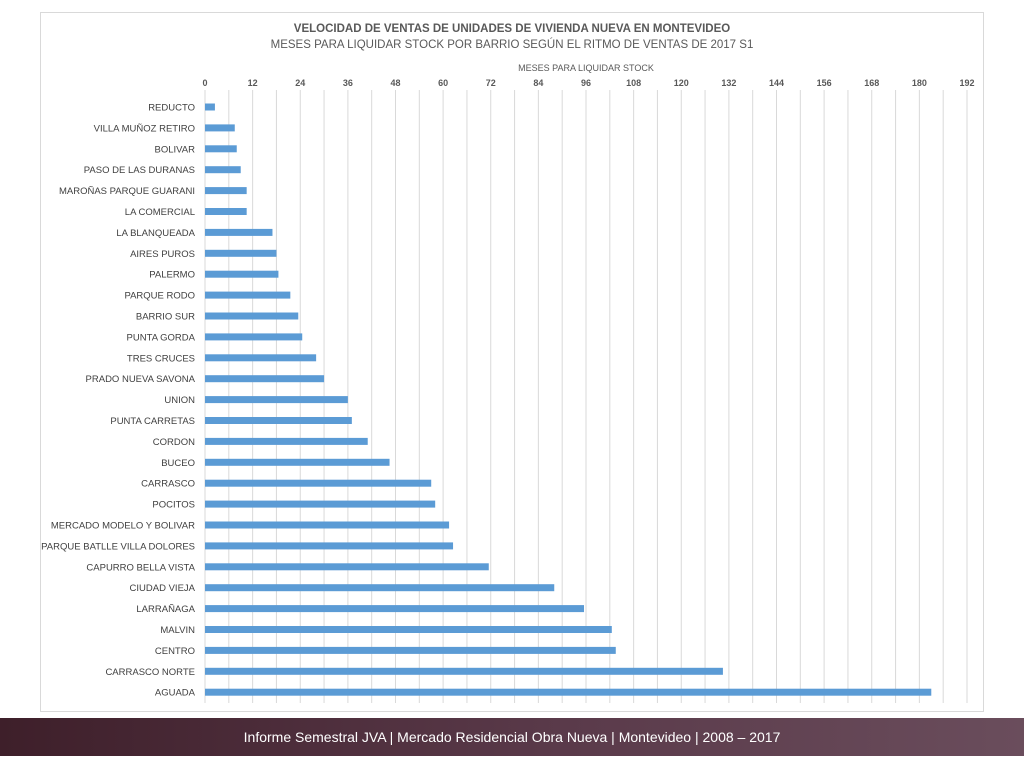  What do you see at coordinates (159, 296) in the screenshot?
I see `category-label: PARQUE RODO` at bounding box center [159, 296].